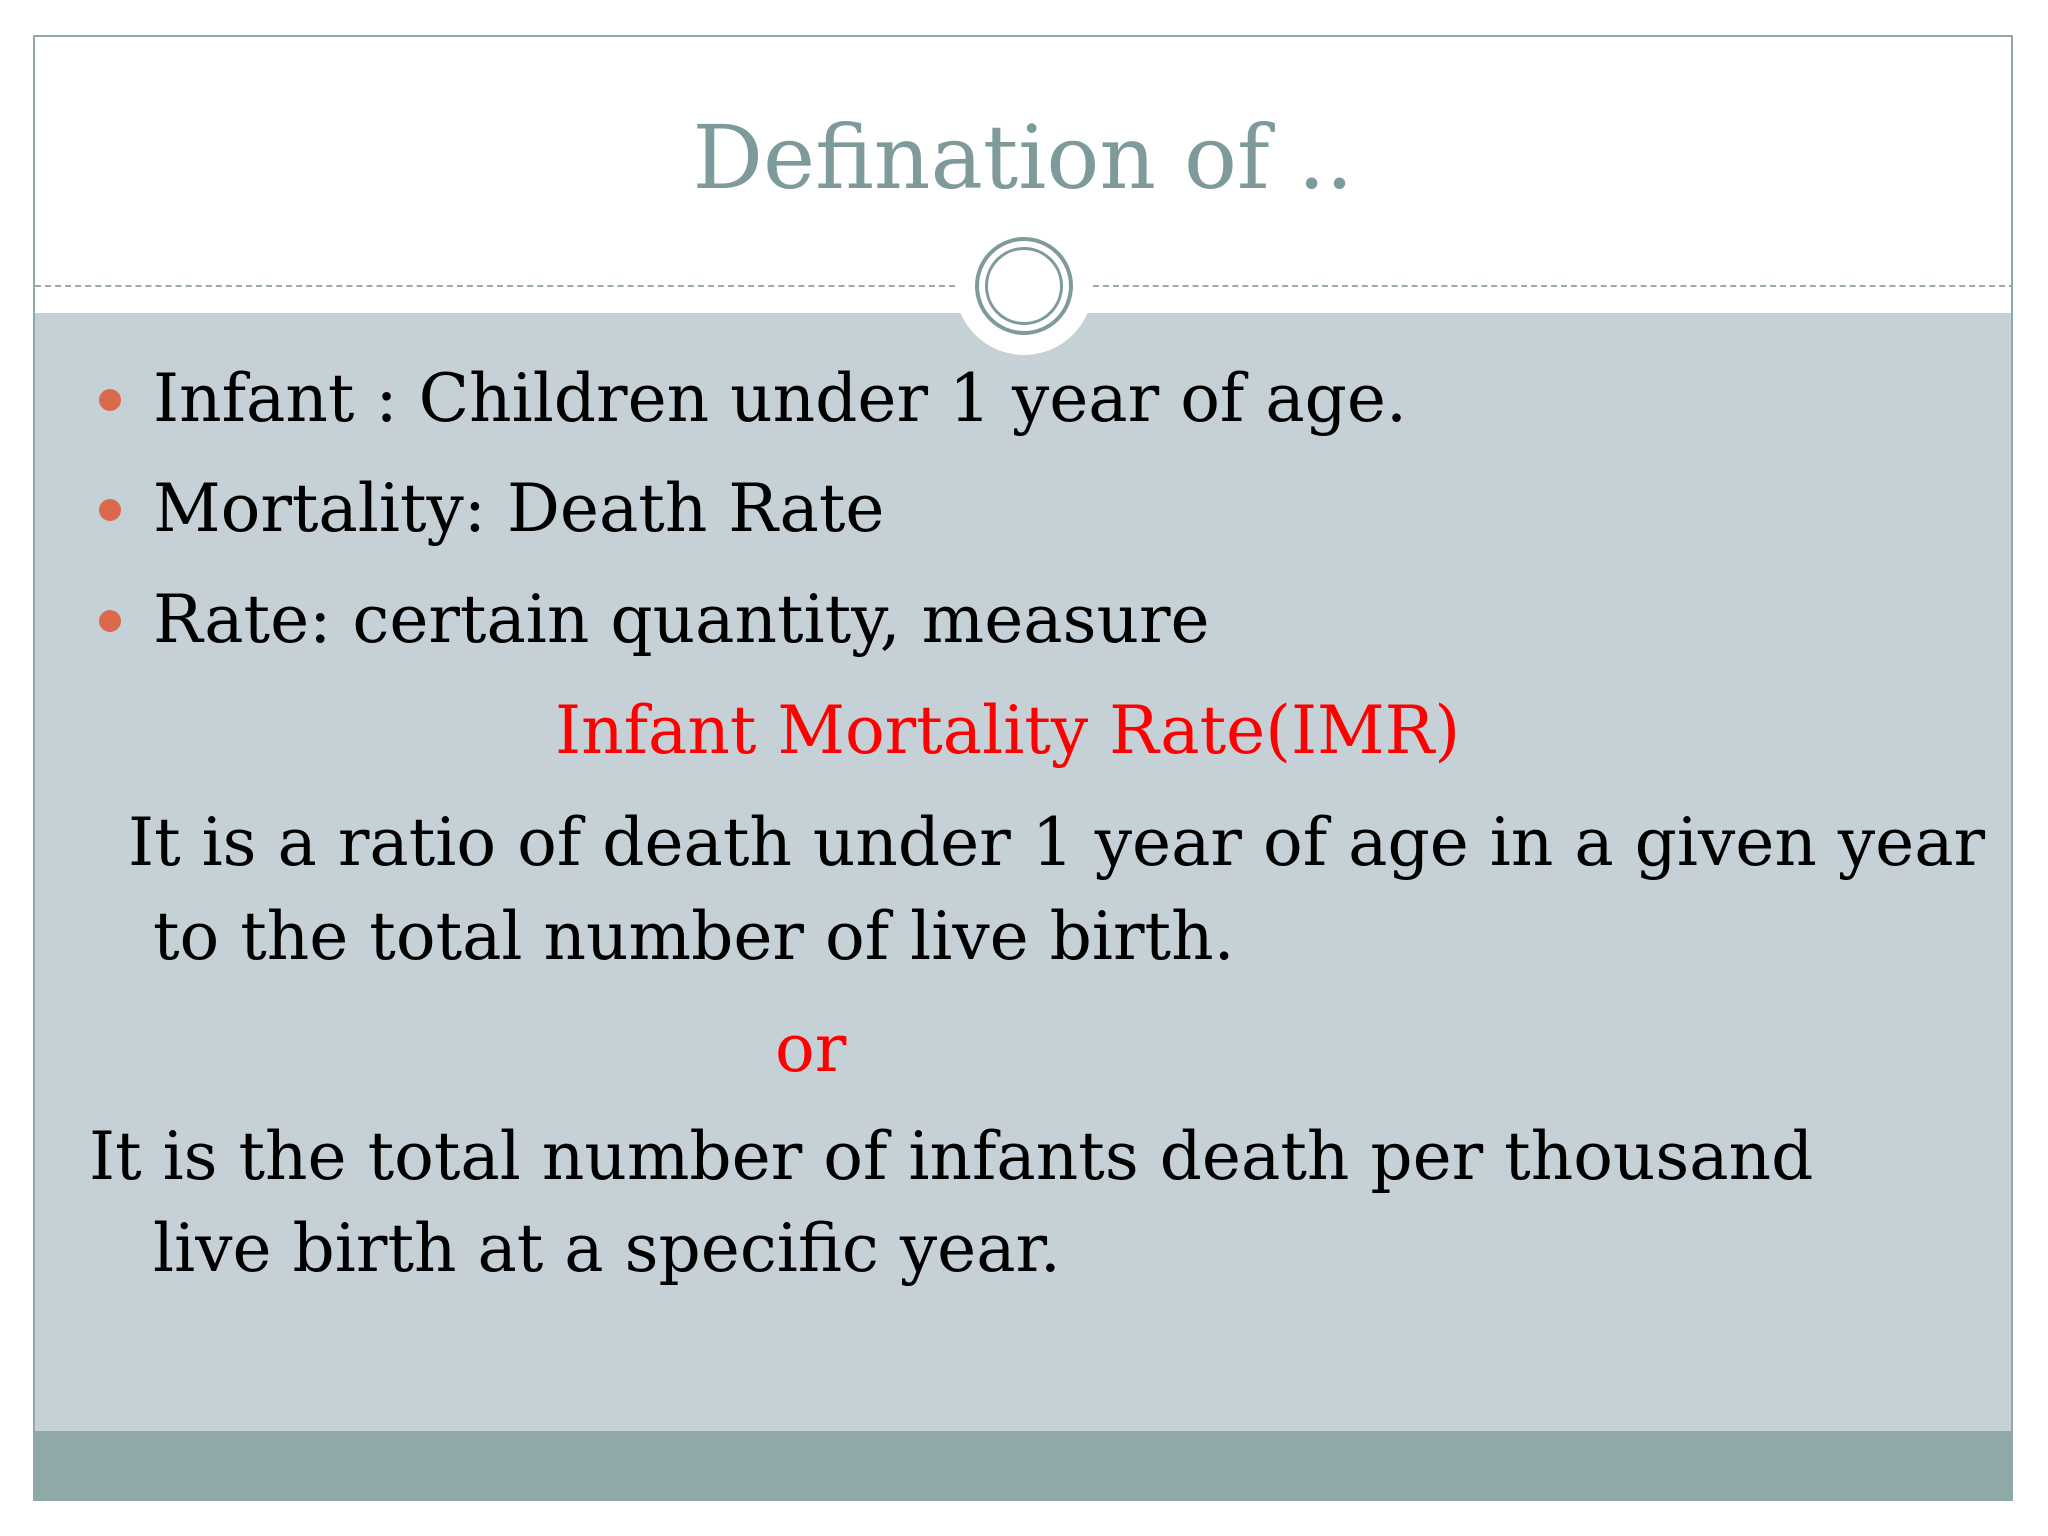 The height and width of the screenshot is (1536, 2048). I want to click on ornament-inner-ring, so click(1024, 286).